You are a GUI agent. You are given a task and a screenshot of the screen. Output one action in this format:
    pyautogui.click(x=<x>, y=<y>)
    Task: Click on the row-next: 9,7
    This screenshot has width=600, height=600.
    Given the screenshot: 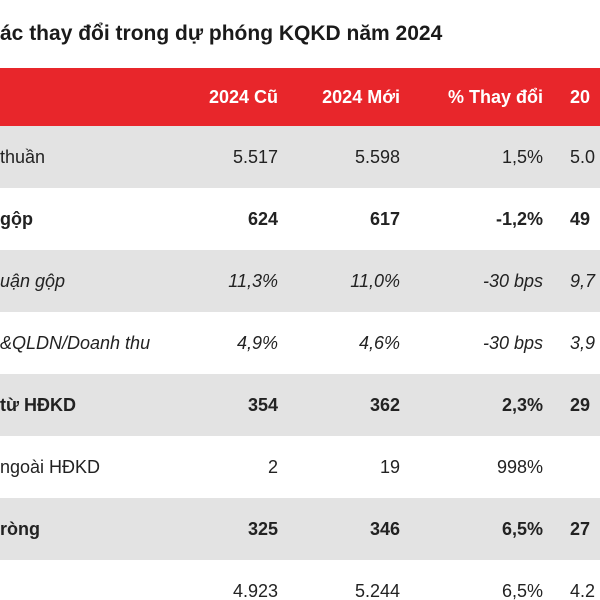 What is the action you would take?
    pyautogui.click(x=583, y=280)
    